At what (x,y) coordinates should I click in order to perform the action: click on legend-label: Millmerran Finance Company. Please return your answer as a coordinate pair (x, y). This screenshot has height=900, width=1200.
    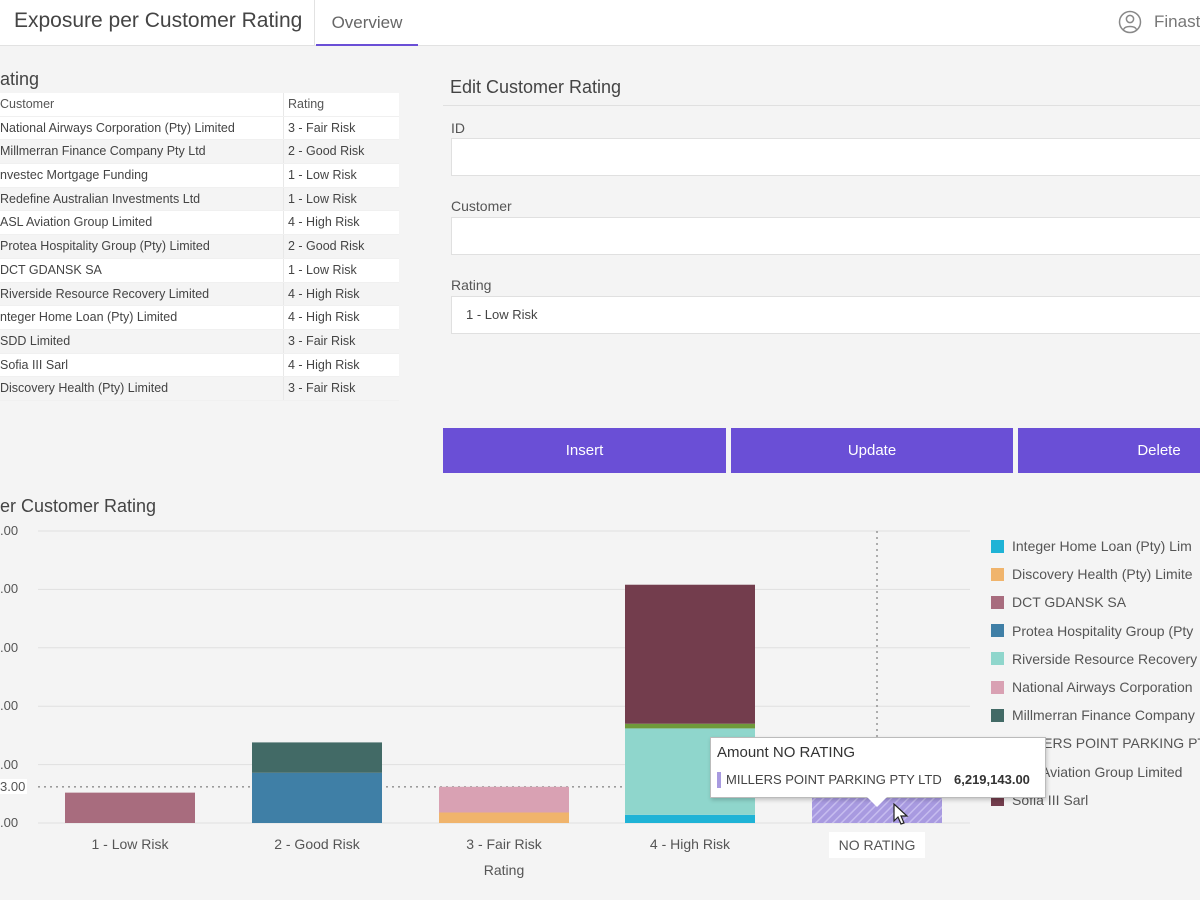
    Looking at the image, I should click on (1103, 715).